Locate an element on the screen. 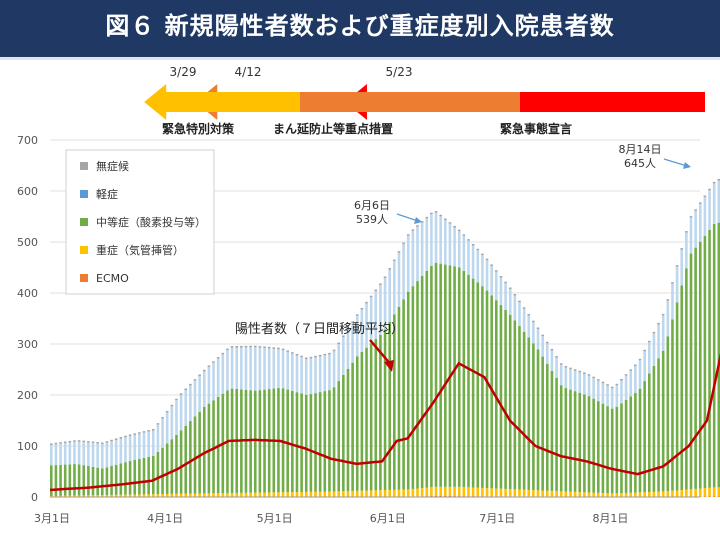 The height and width of the screenshot is (540, 720). header-banner is located at coordinates (360, 28).